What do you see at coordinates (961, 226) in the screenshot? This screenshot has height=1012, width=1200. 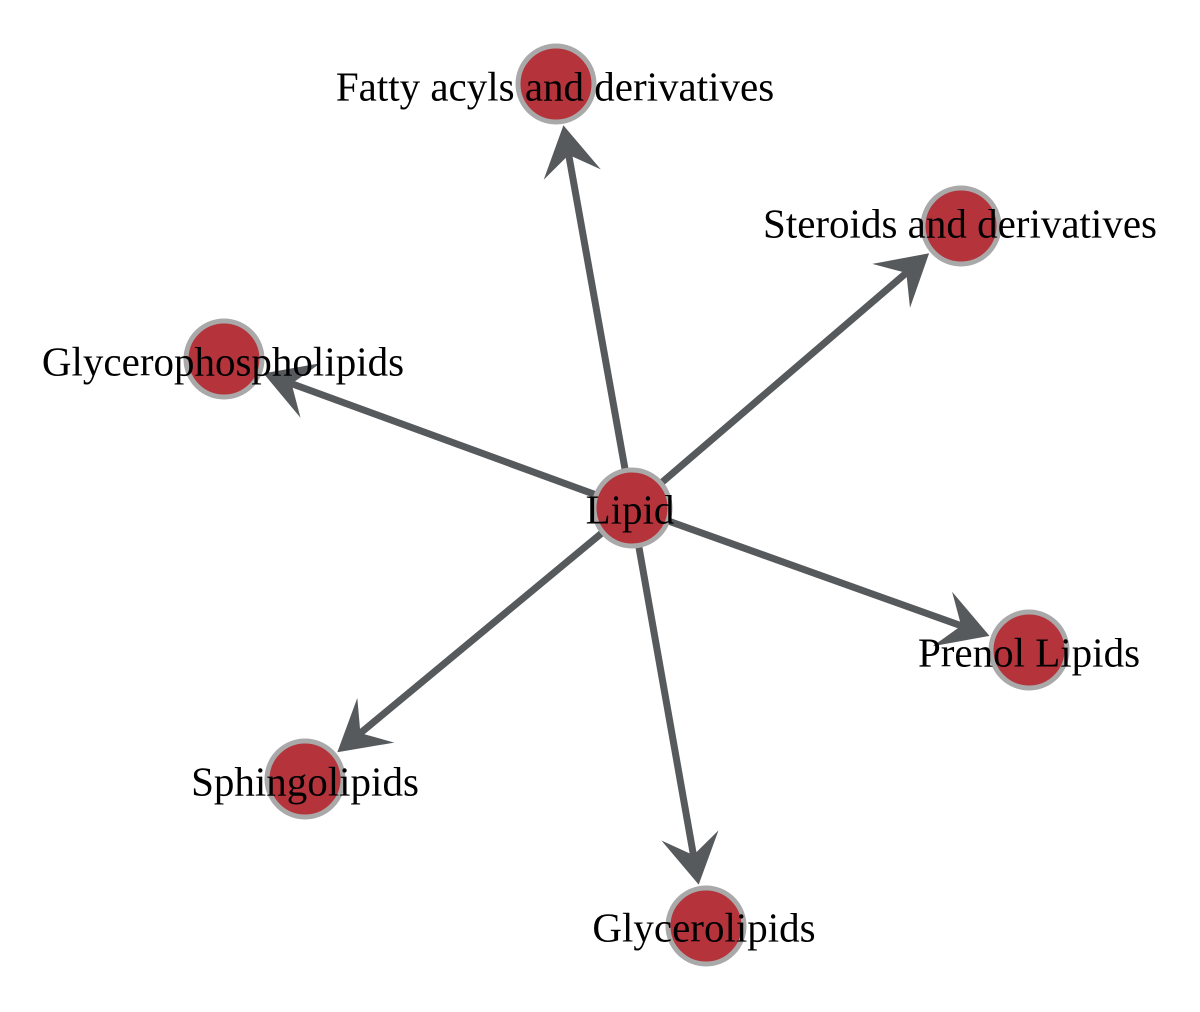 I see `node-steroids` at bounding box center [961, 226].